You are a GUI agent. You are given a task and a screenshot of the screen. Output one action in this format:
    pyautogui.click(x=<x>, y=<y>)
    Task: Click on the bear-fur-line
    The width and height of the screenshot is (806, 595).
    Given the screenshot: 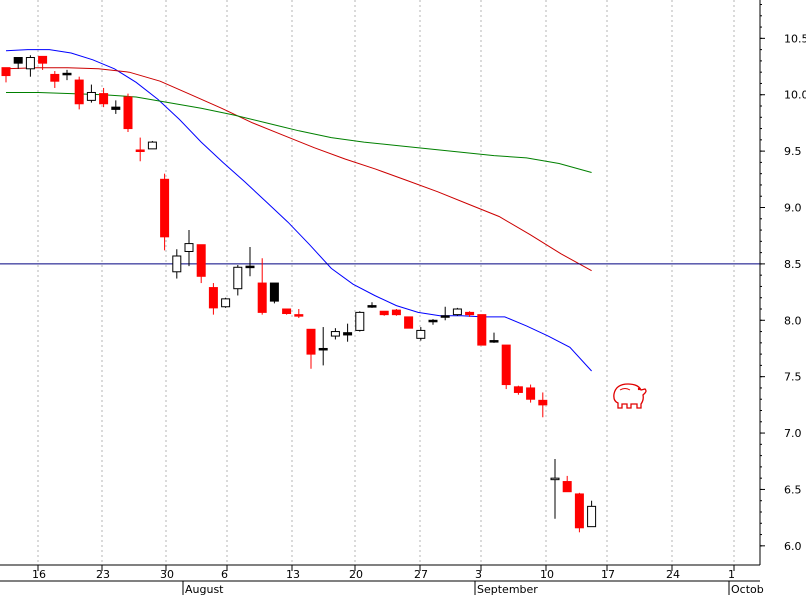 What is the action you would take?
    pyautogui.click(x=625, y=389)
    